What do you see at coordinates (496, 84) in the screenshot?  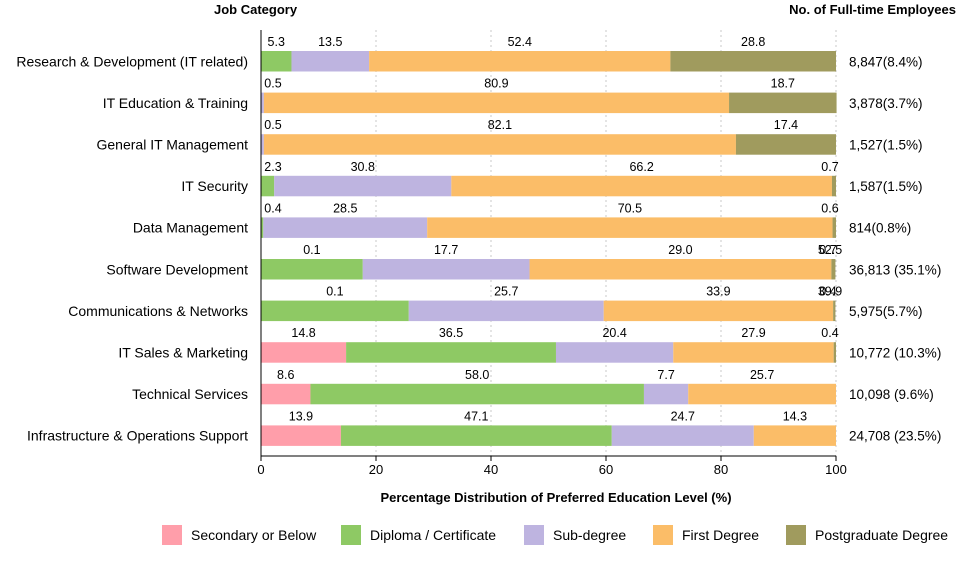 I see `data-label: 80.9` at bounding box center [496, 84].